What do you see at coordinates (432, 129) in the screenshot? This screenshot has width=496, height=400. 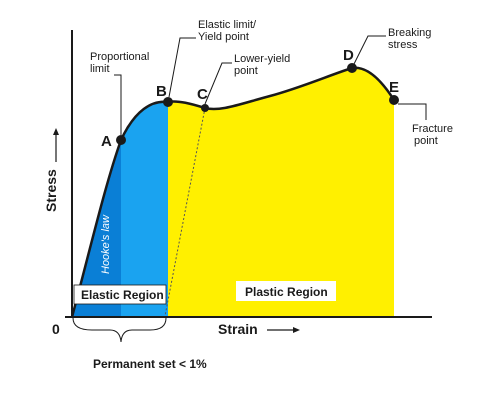 I see `fracture-point-line1: Fracture` at bounding box center [432, 129].